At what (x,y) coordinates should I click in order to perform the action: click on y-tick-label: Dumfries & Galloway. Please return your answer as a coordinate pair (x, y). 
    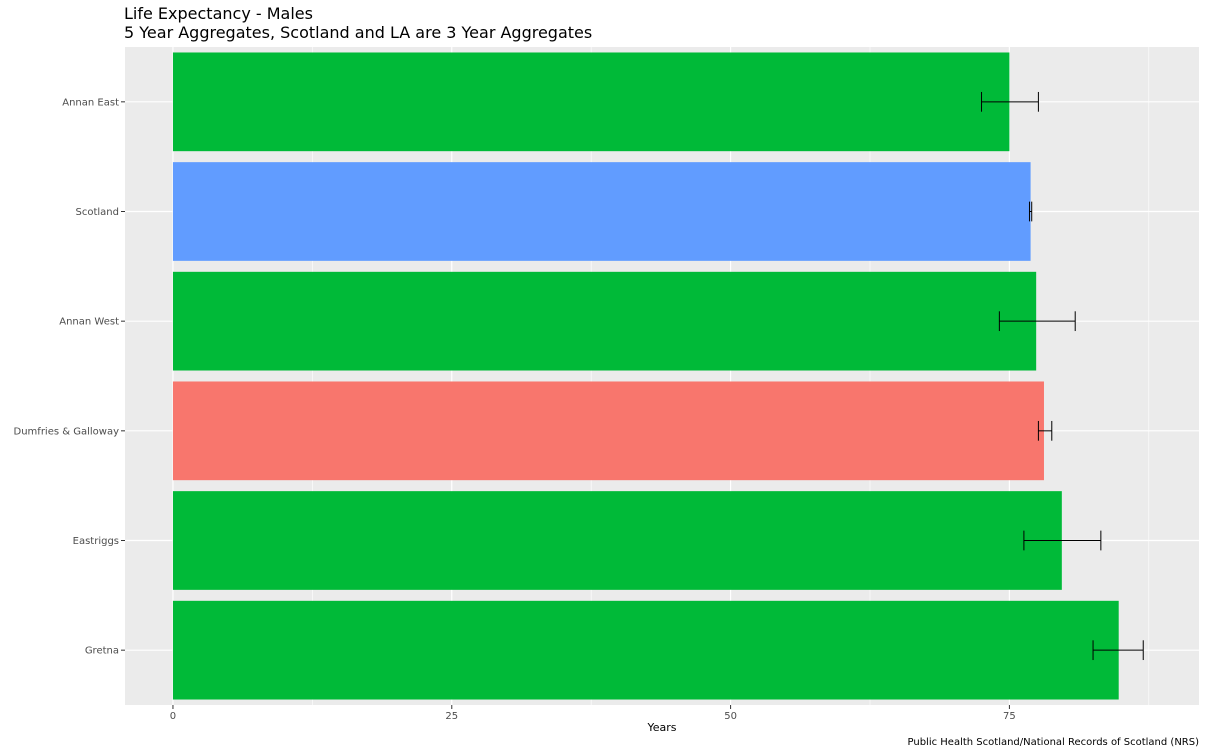
    Looking at the image, I should click on (67, 431).